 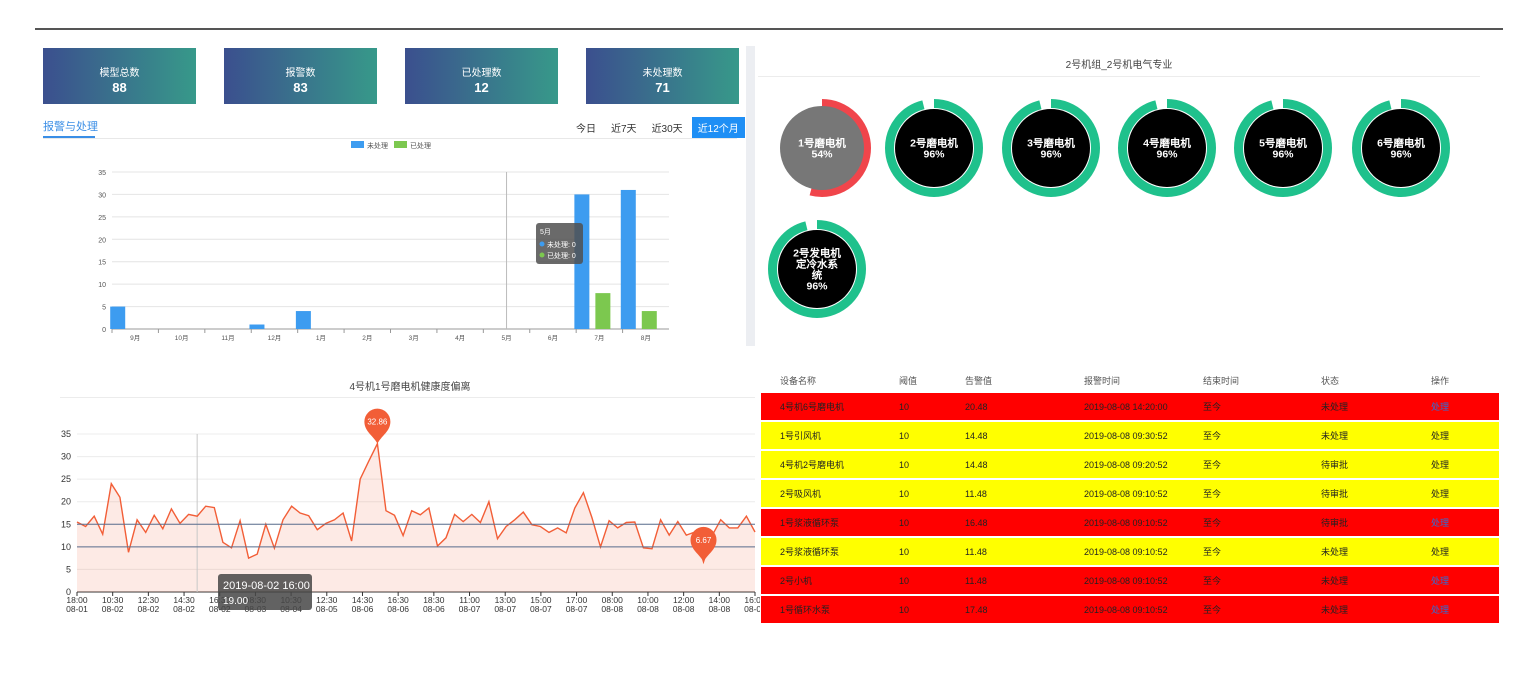 What do you see at coordinates (327, 600) in the screenshot?
I see `x-tick-label: 12:30` at bounding box center [327, 600].